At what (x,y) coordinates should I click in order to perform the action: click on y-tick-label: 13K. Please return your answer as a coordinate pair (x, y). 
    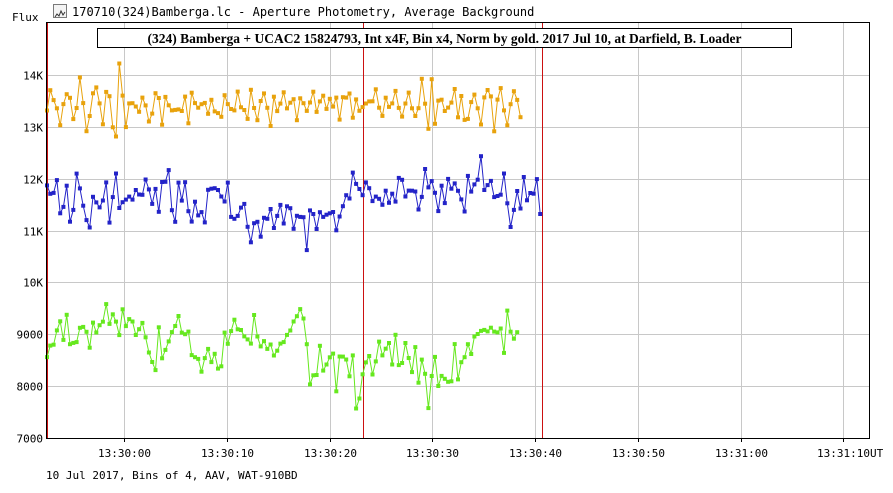
    Looking at the image, I should click on (33, 128).